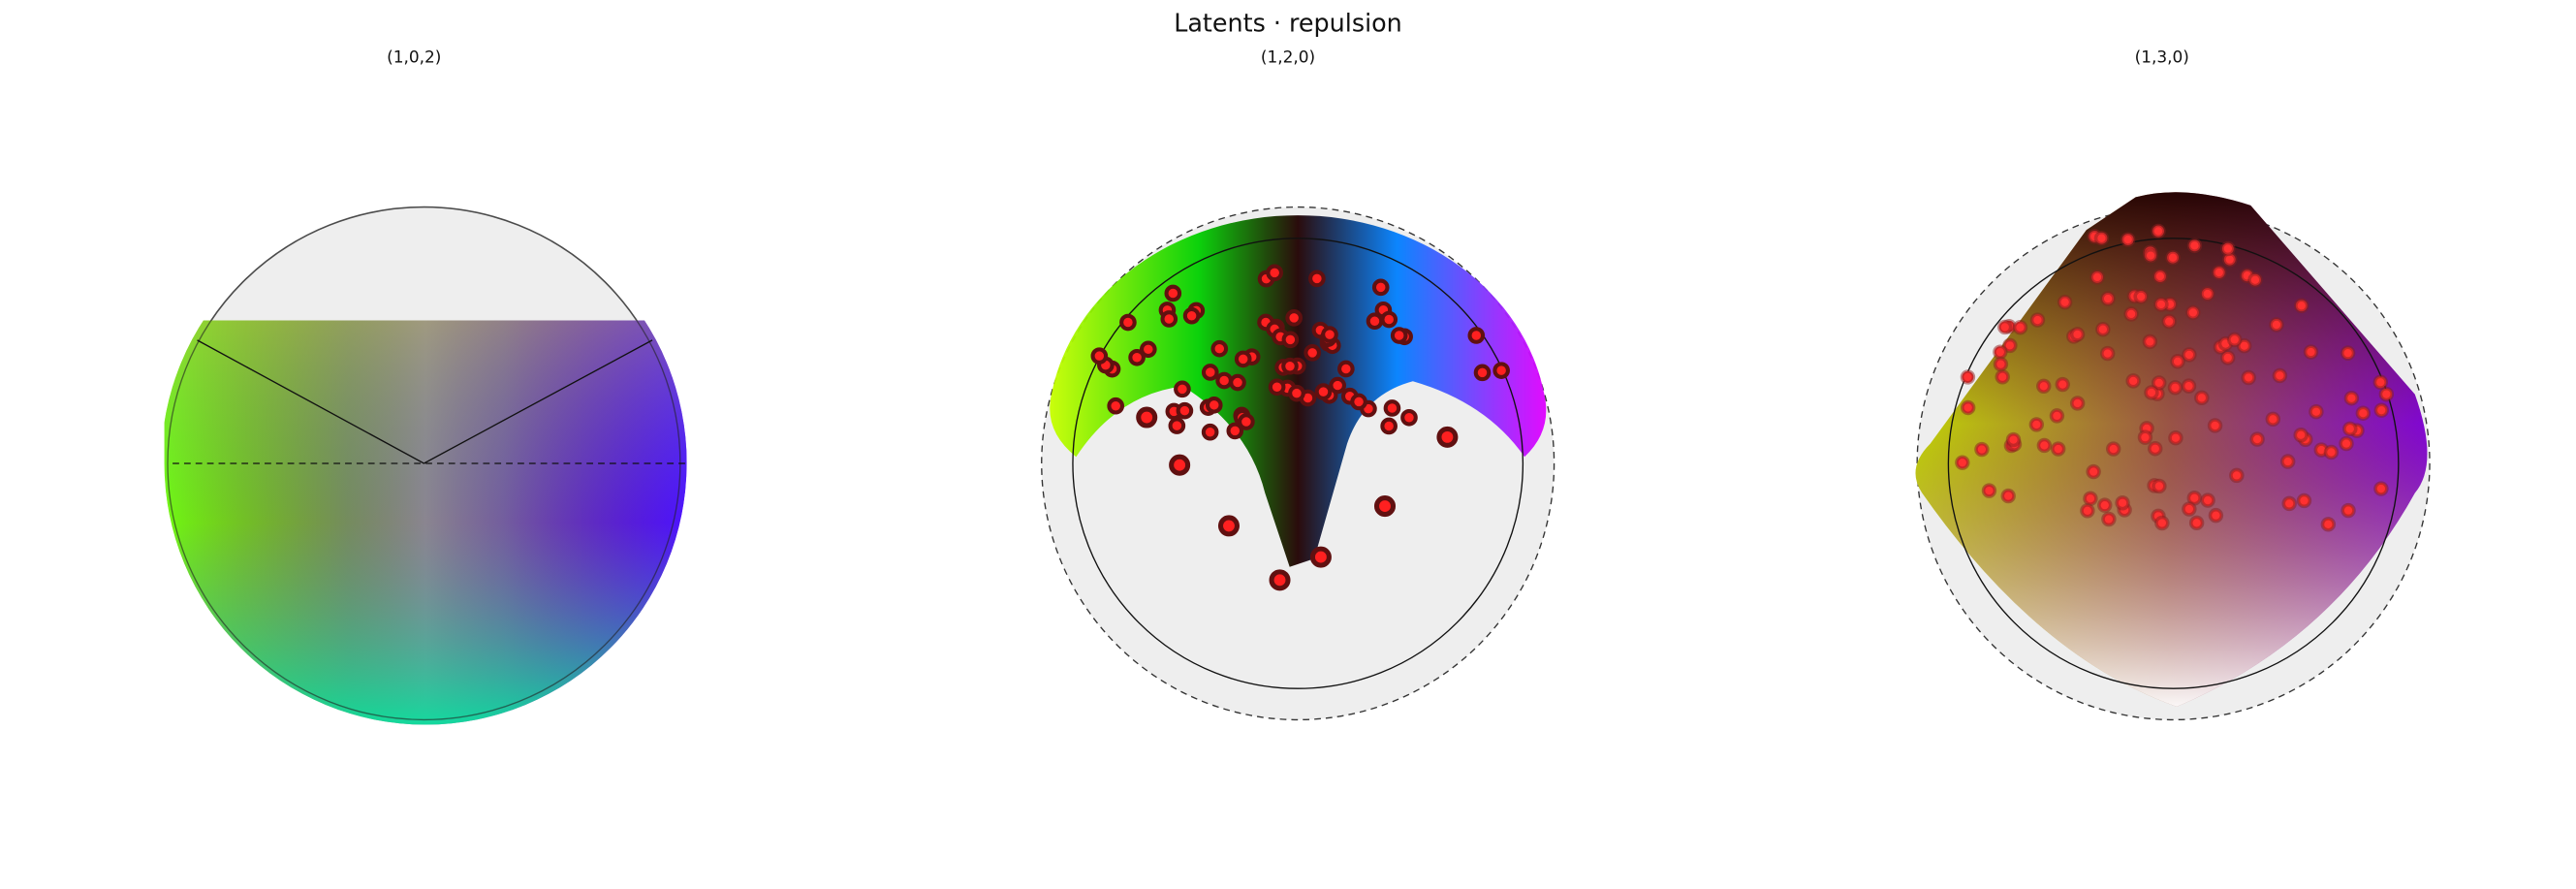 Image resolution: width=2576 pixels, height=889 pixels. What do you see at coordinates (1288, 22) in the screenshot?
I see `figure-title: Latents · repulsion` at bounding box center [1288, 22].